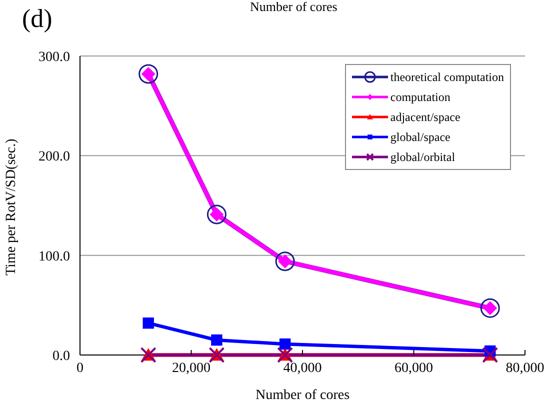  I want to click on x-tick-label: 20,000, so click(191, 368).